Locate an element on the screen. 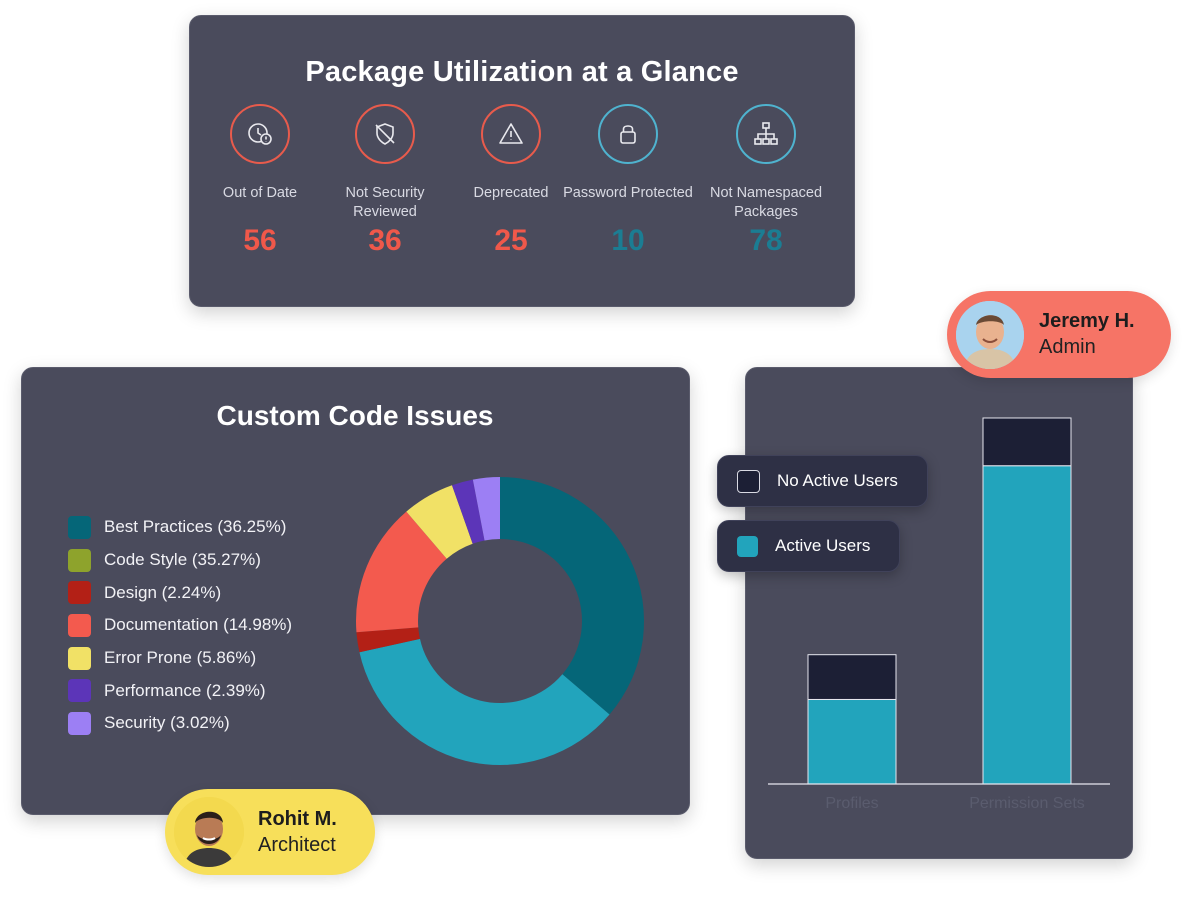  legend-label: Documentation (14.98%) is located at coordinates (198, 625).